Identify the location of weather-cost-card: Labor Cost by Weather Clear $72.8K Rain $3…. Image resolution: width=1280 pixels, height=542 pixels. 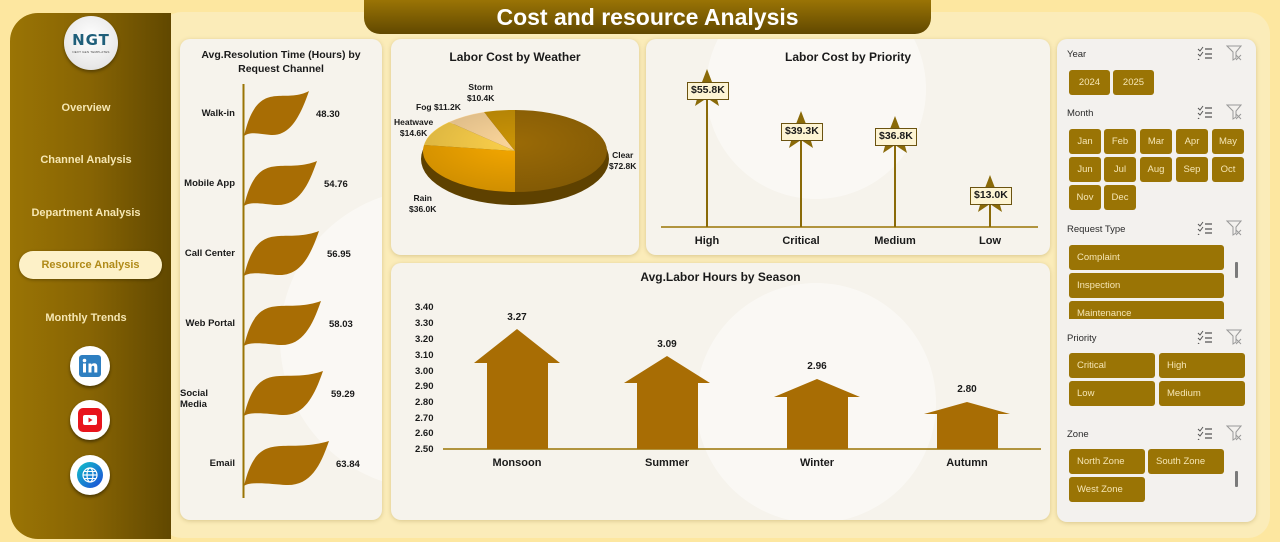
(515, 147).